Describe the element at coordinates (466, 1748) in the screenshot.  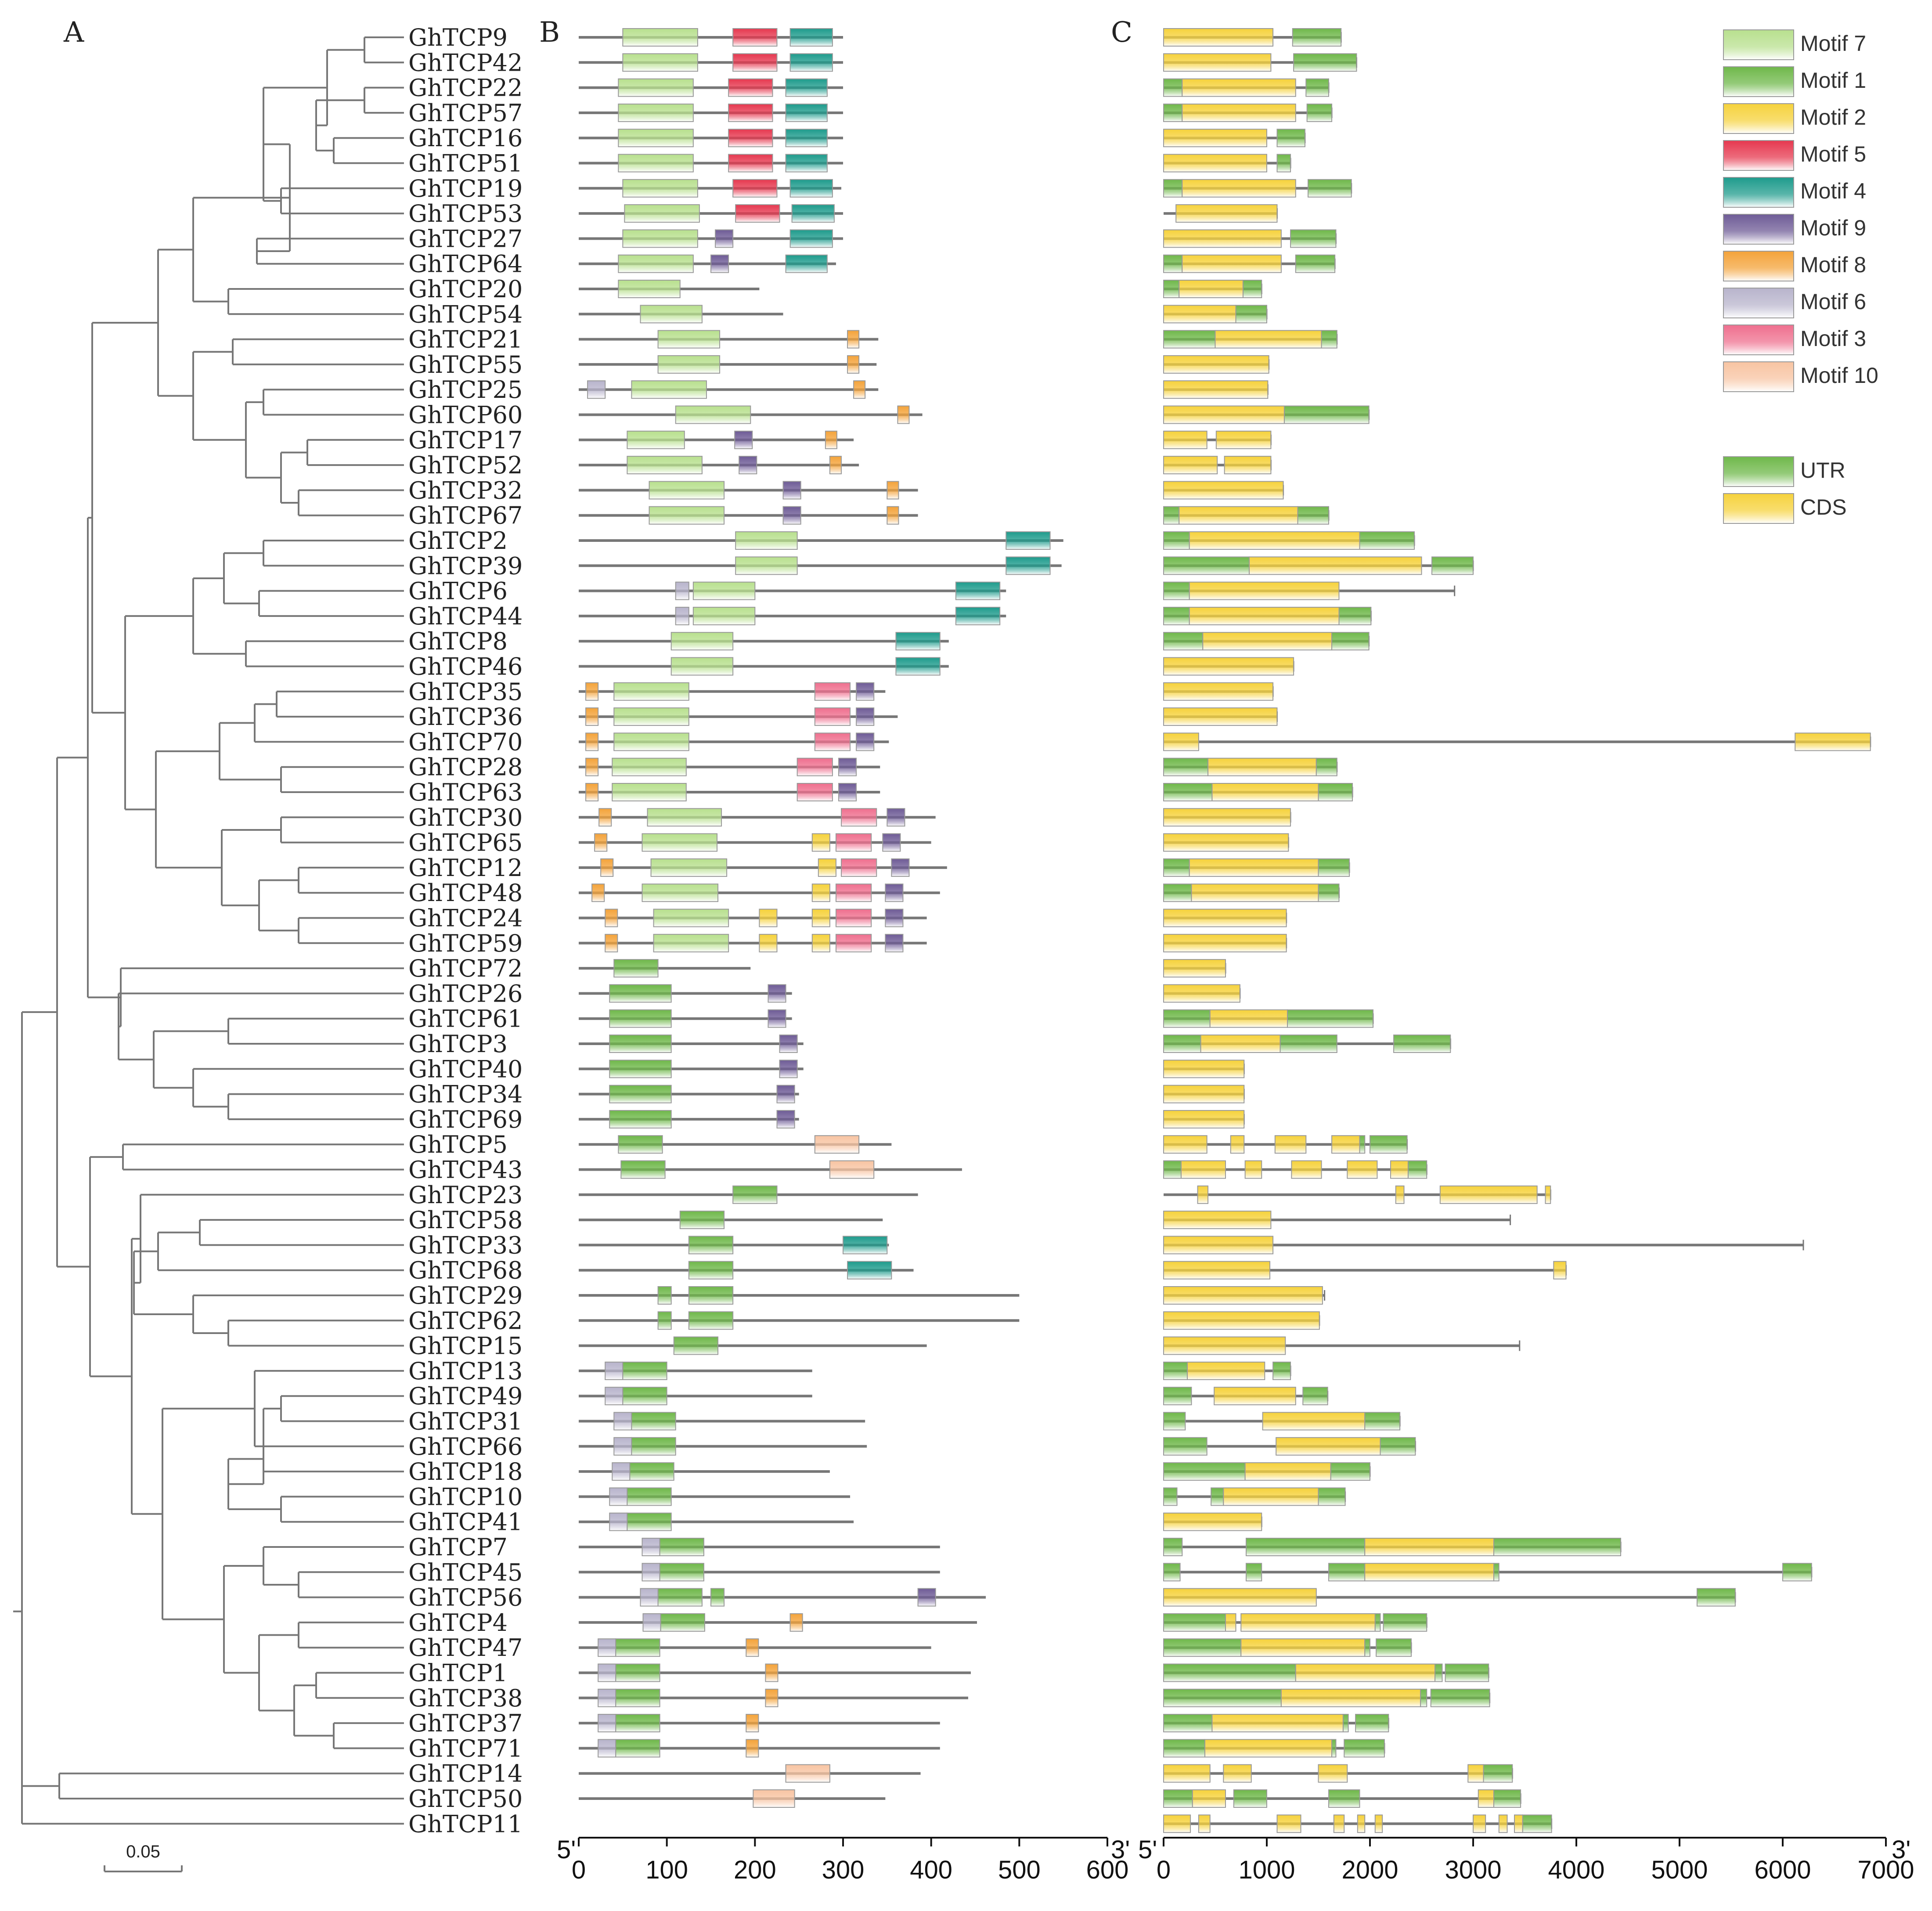
I see `gene-label: GhTCP71` at that location.